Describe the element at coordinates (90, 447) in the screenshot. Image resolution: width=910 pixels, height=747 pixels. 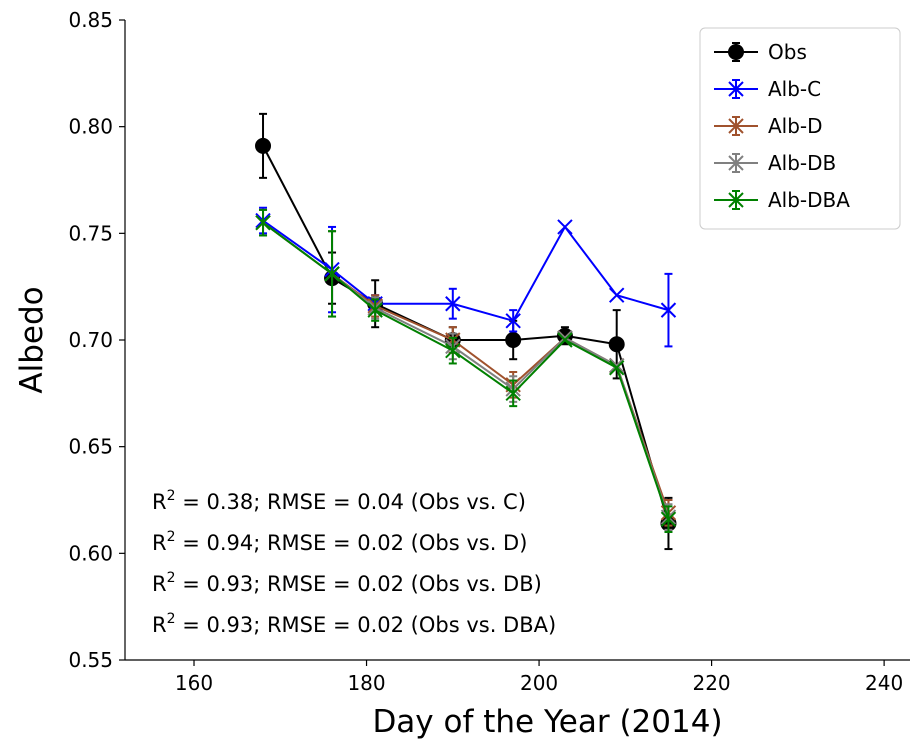
I see `y-tick-label: 0.65` at that location.